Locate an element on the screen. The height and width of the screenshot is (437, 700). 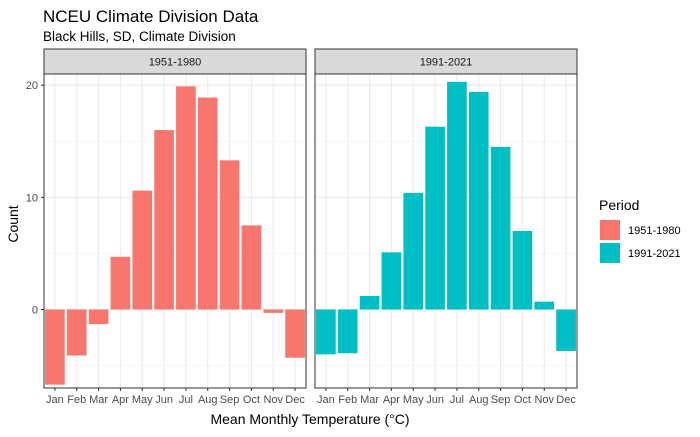
y-axis-title: Count is located at coordinates (13, 223).